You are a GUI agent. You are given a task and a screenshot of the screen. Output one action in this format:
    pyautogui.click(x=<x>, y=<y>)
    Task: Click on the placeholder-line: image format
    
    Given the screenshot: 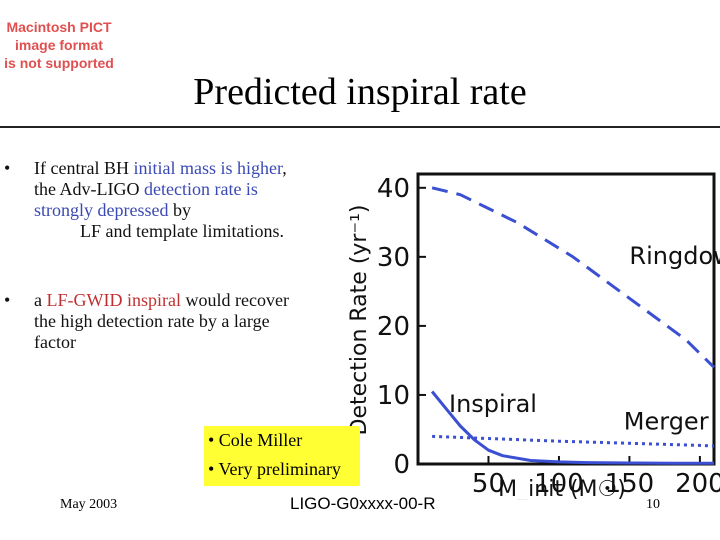 What is the action you would take?
    pyautogui.click(x=59, y=45)
    